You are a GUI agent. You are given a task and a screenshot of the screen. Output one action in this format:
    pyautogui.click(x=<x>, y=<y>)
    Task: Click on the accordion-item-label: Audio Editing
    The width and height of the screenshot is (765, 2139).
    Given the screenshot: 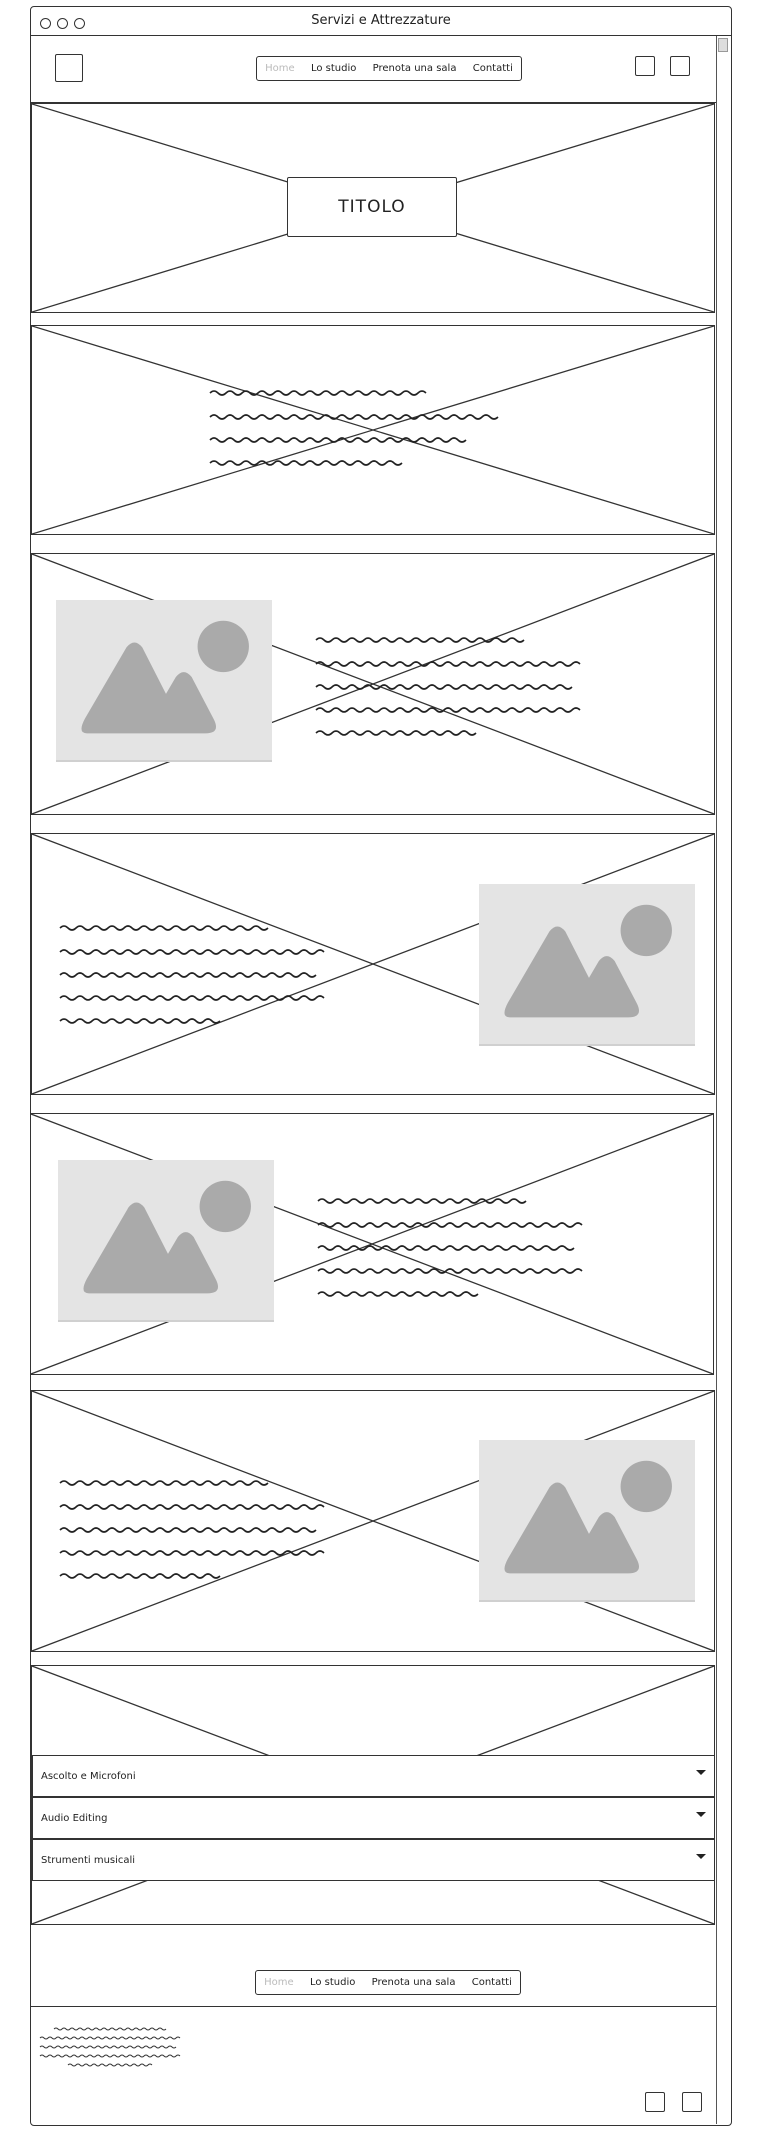 What is the action you would take?
    pyautogui.click(x=74, y=1818)
    